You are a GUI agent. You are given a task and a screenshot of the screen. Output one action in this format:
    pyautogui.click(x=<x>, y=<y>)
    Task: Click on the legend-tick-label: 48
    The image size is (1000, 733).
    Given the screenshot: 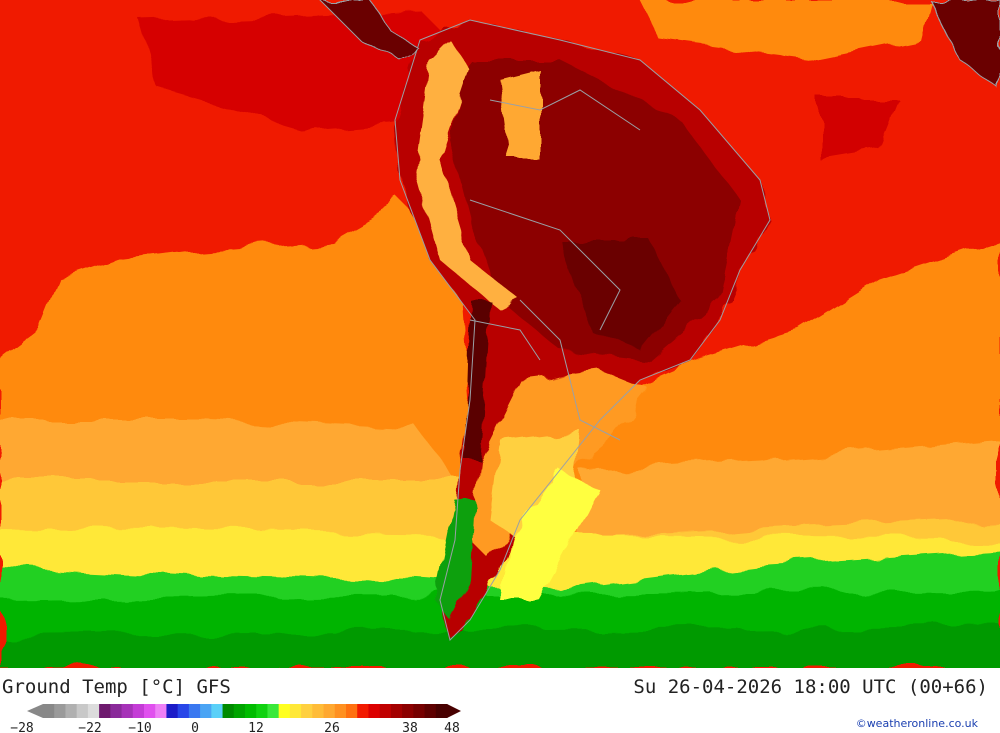 What is the action you would take?
    pyautogui.click(x=452, y=727)
    